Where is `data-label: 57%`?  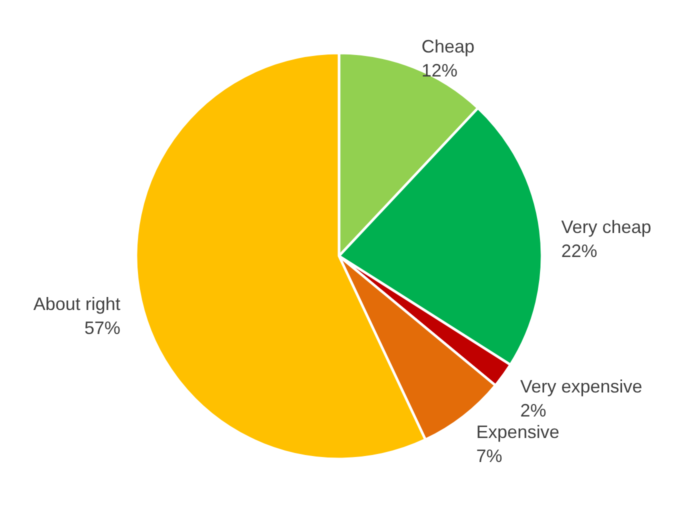
data-label: 57% is located at coordinates (102, 328).